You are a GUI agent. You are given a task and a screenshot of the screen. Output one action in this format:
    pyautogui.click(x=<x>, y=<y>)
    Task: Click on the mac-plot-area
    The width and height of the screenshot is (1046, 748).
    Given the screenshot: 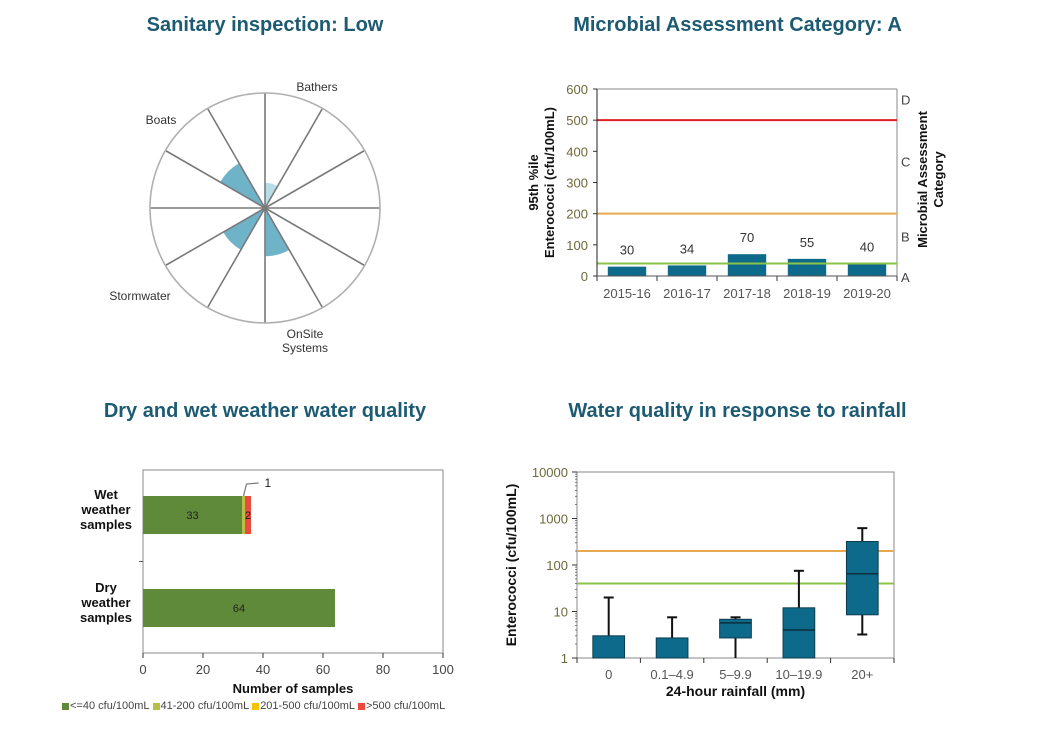 What is the action you would take?
    pyautogui.click(x=747, y=182)
    